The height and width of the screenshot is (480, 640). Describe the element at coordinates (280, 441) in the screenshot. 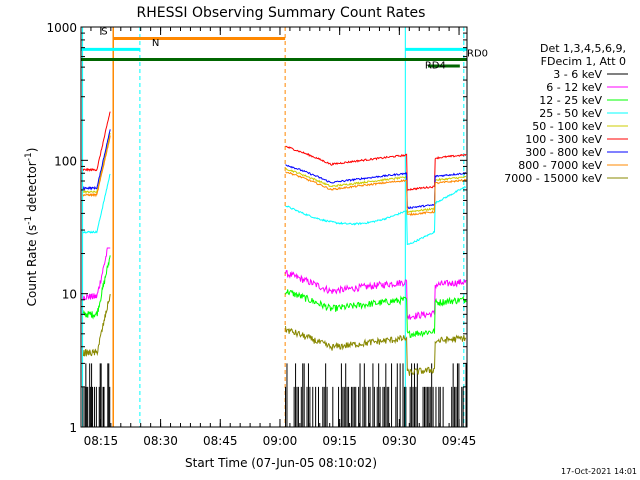

I see `x-tick-label: 09:00` at that location.